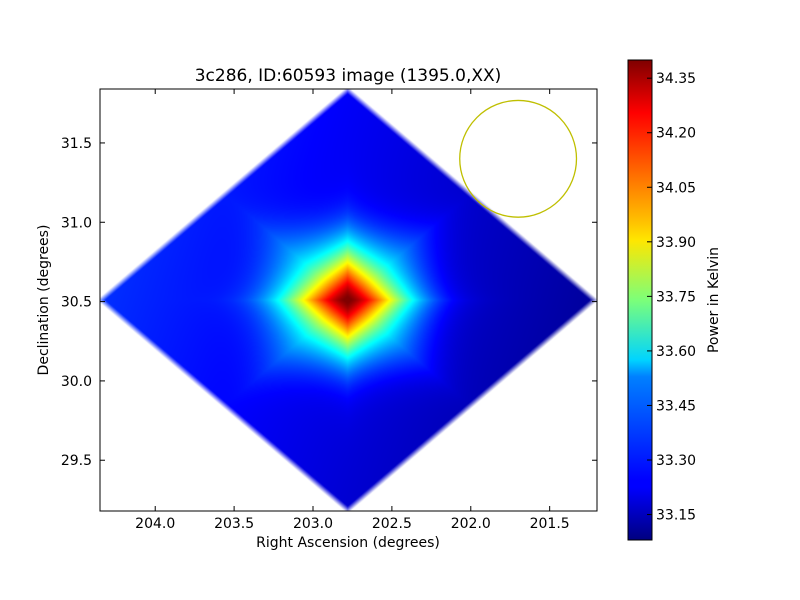 The image size is (800, 600). Describe the element at coordinates (155, 524) in the screenshot. I see `x-tick-label: 204.0` at that location.